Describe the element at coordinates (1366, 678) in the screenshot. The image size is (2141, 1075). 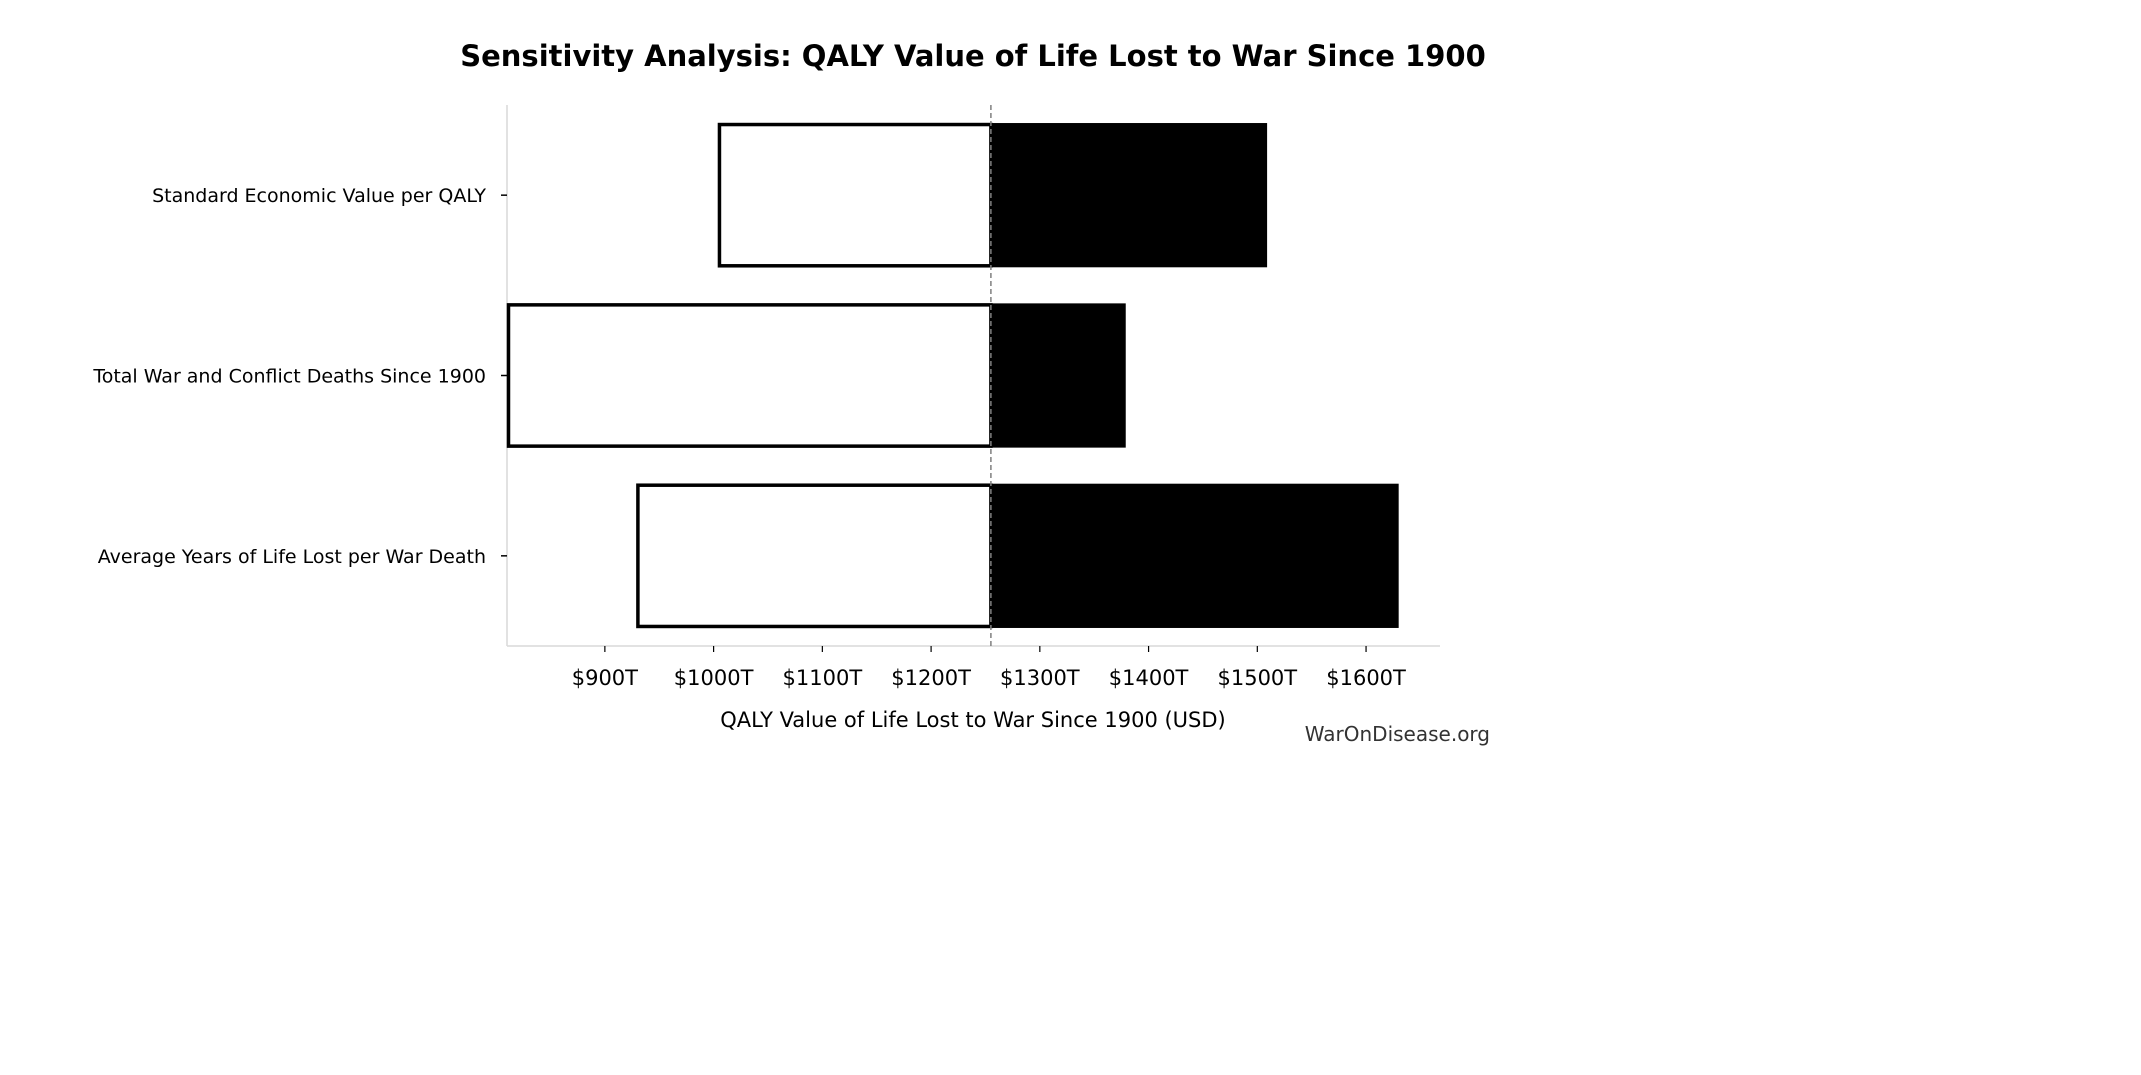
I see `x-tick-label: $1600T` at that location.